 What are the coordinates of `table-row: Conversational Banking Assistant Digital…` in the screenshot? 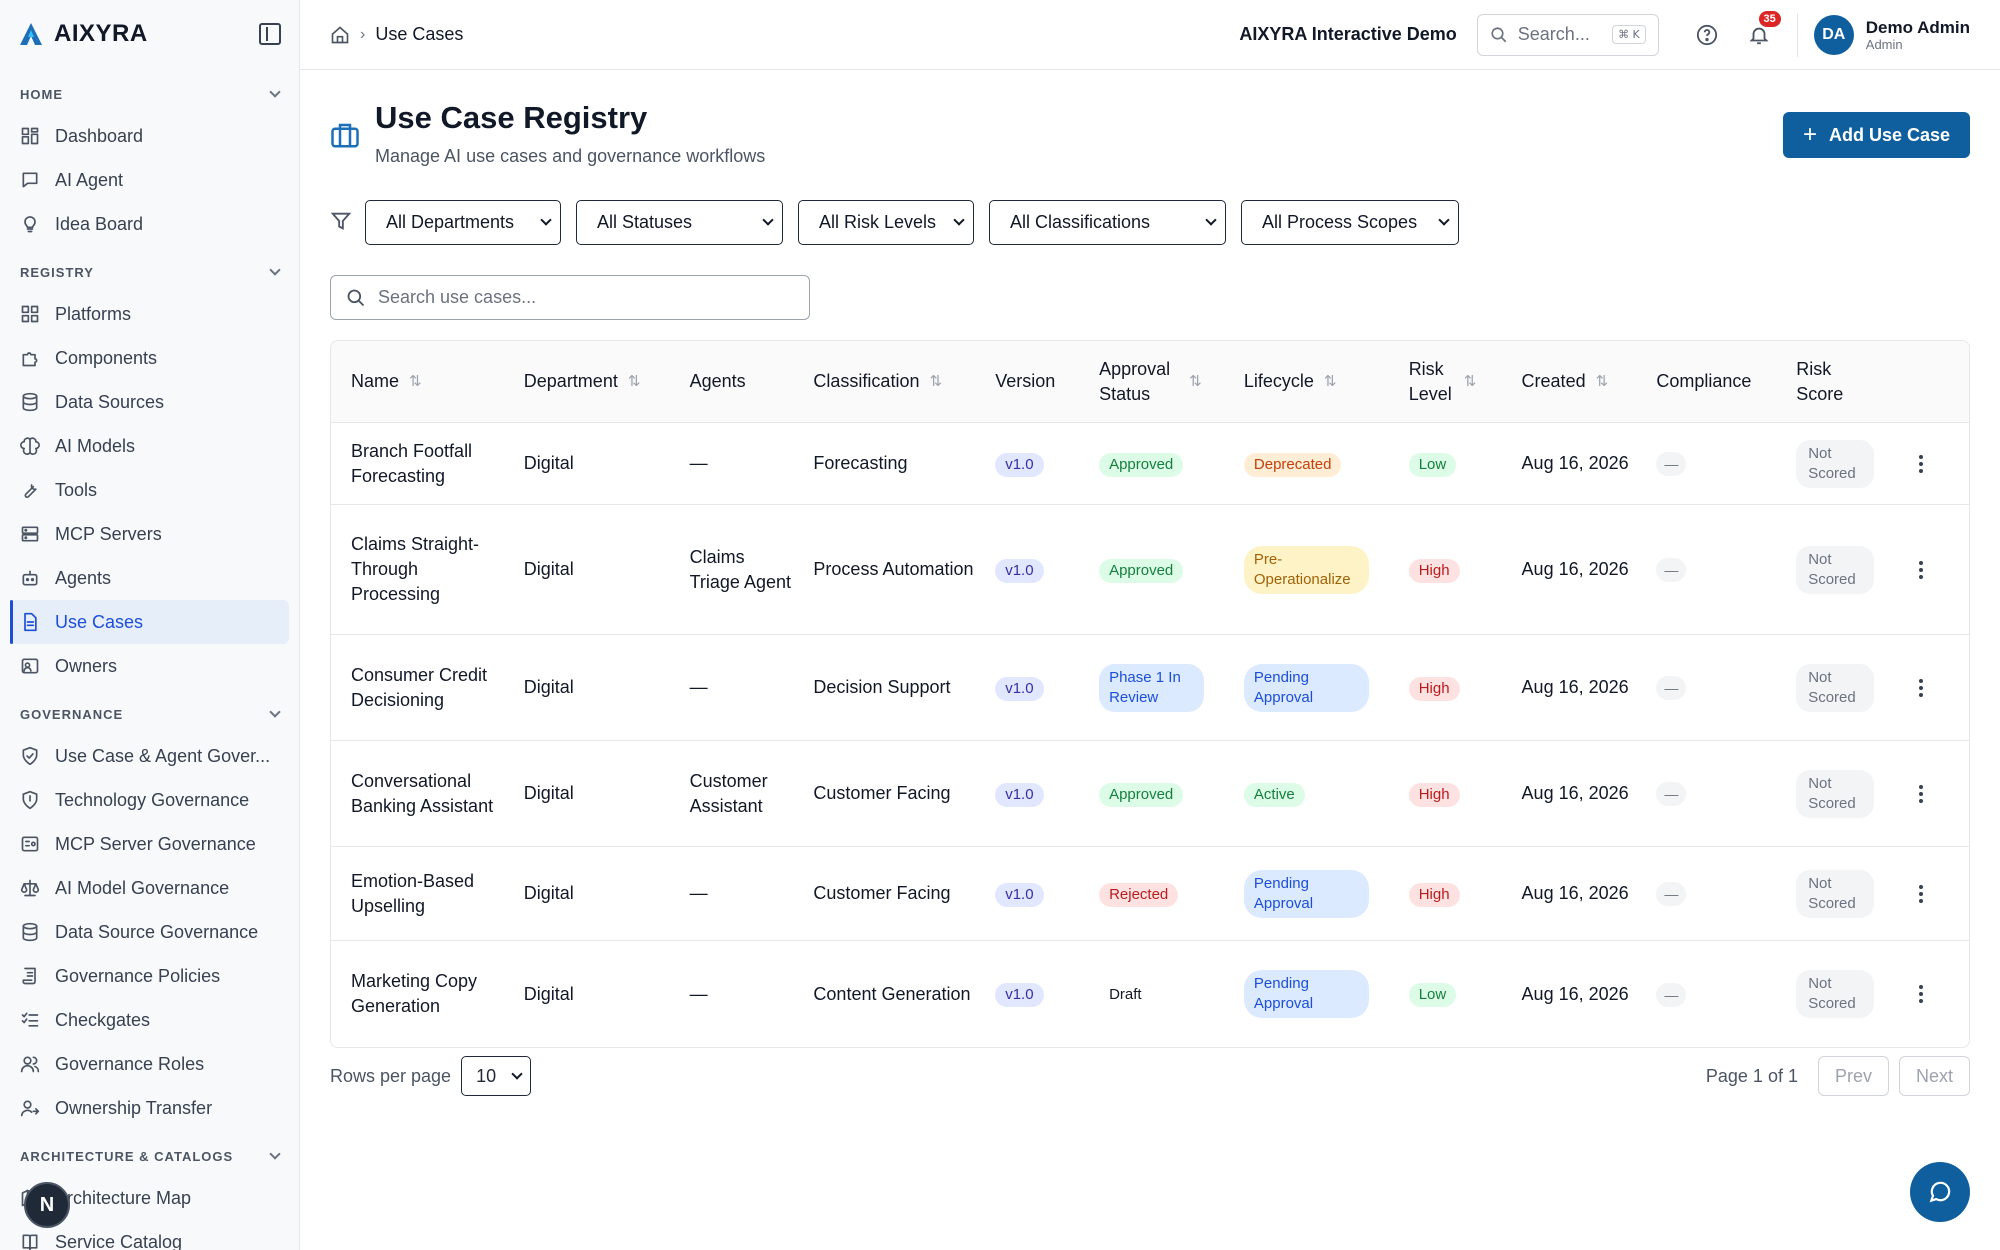 It's located at (1150, 794).